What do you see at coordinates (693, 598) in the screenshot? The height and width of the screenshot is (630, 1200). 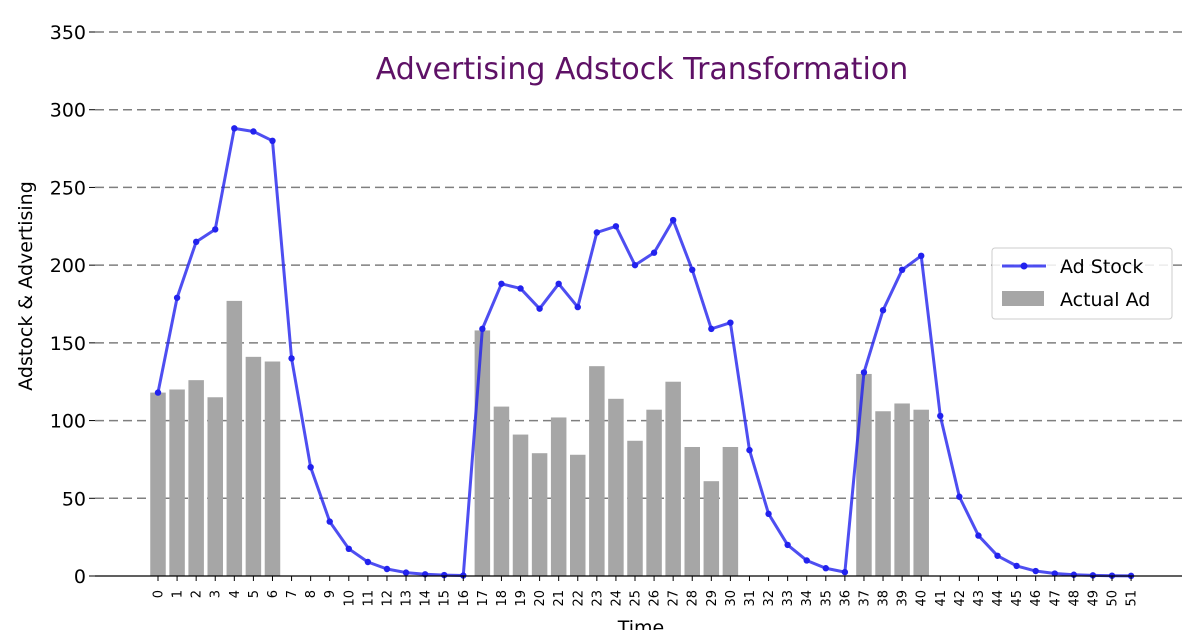 I see `x-tick-label: 28` at bounding box center [693, 598].